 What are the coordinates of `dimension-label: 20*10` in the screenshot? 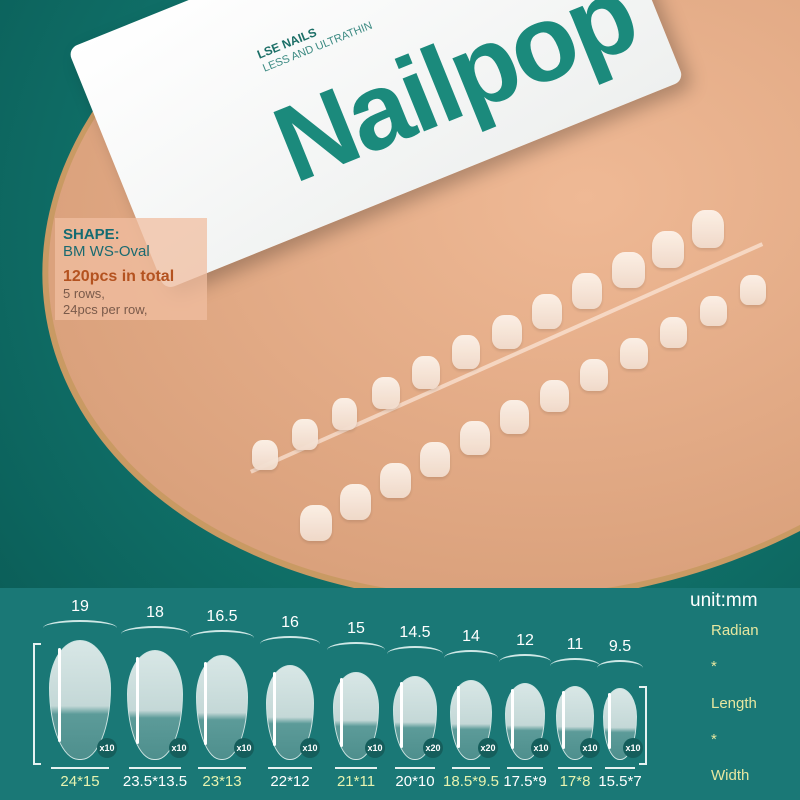 It's located at (415, 781).